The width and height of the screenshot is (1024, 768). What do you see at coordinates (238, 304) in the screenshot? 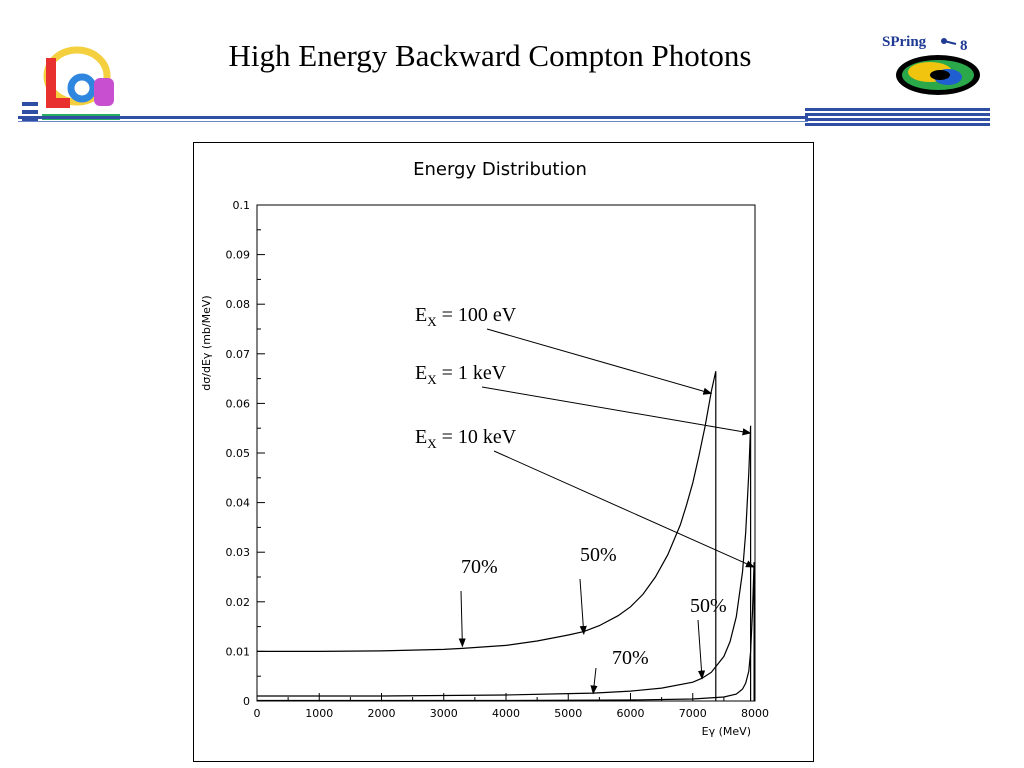
I see `y-tick-label: 0.08` at bounding box center [238, 304].